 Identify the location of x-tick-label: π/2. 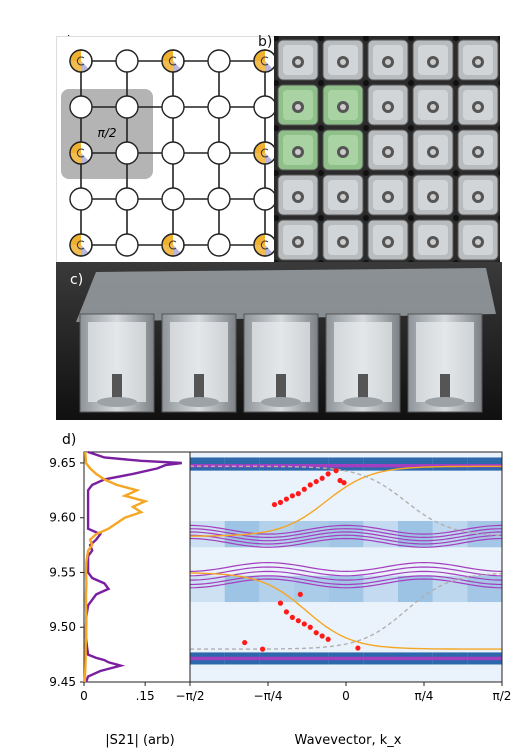
(502, 696).